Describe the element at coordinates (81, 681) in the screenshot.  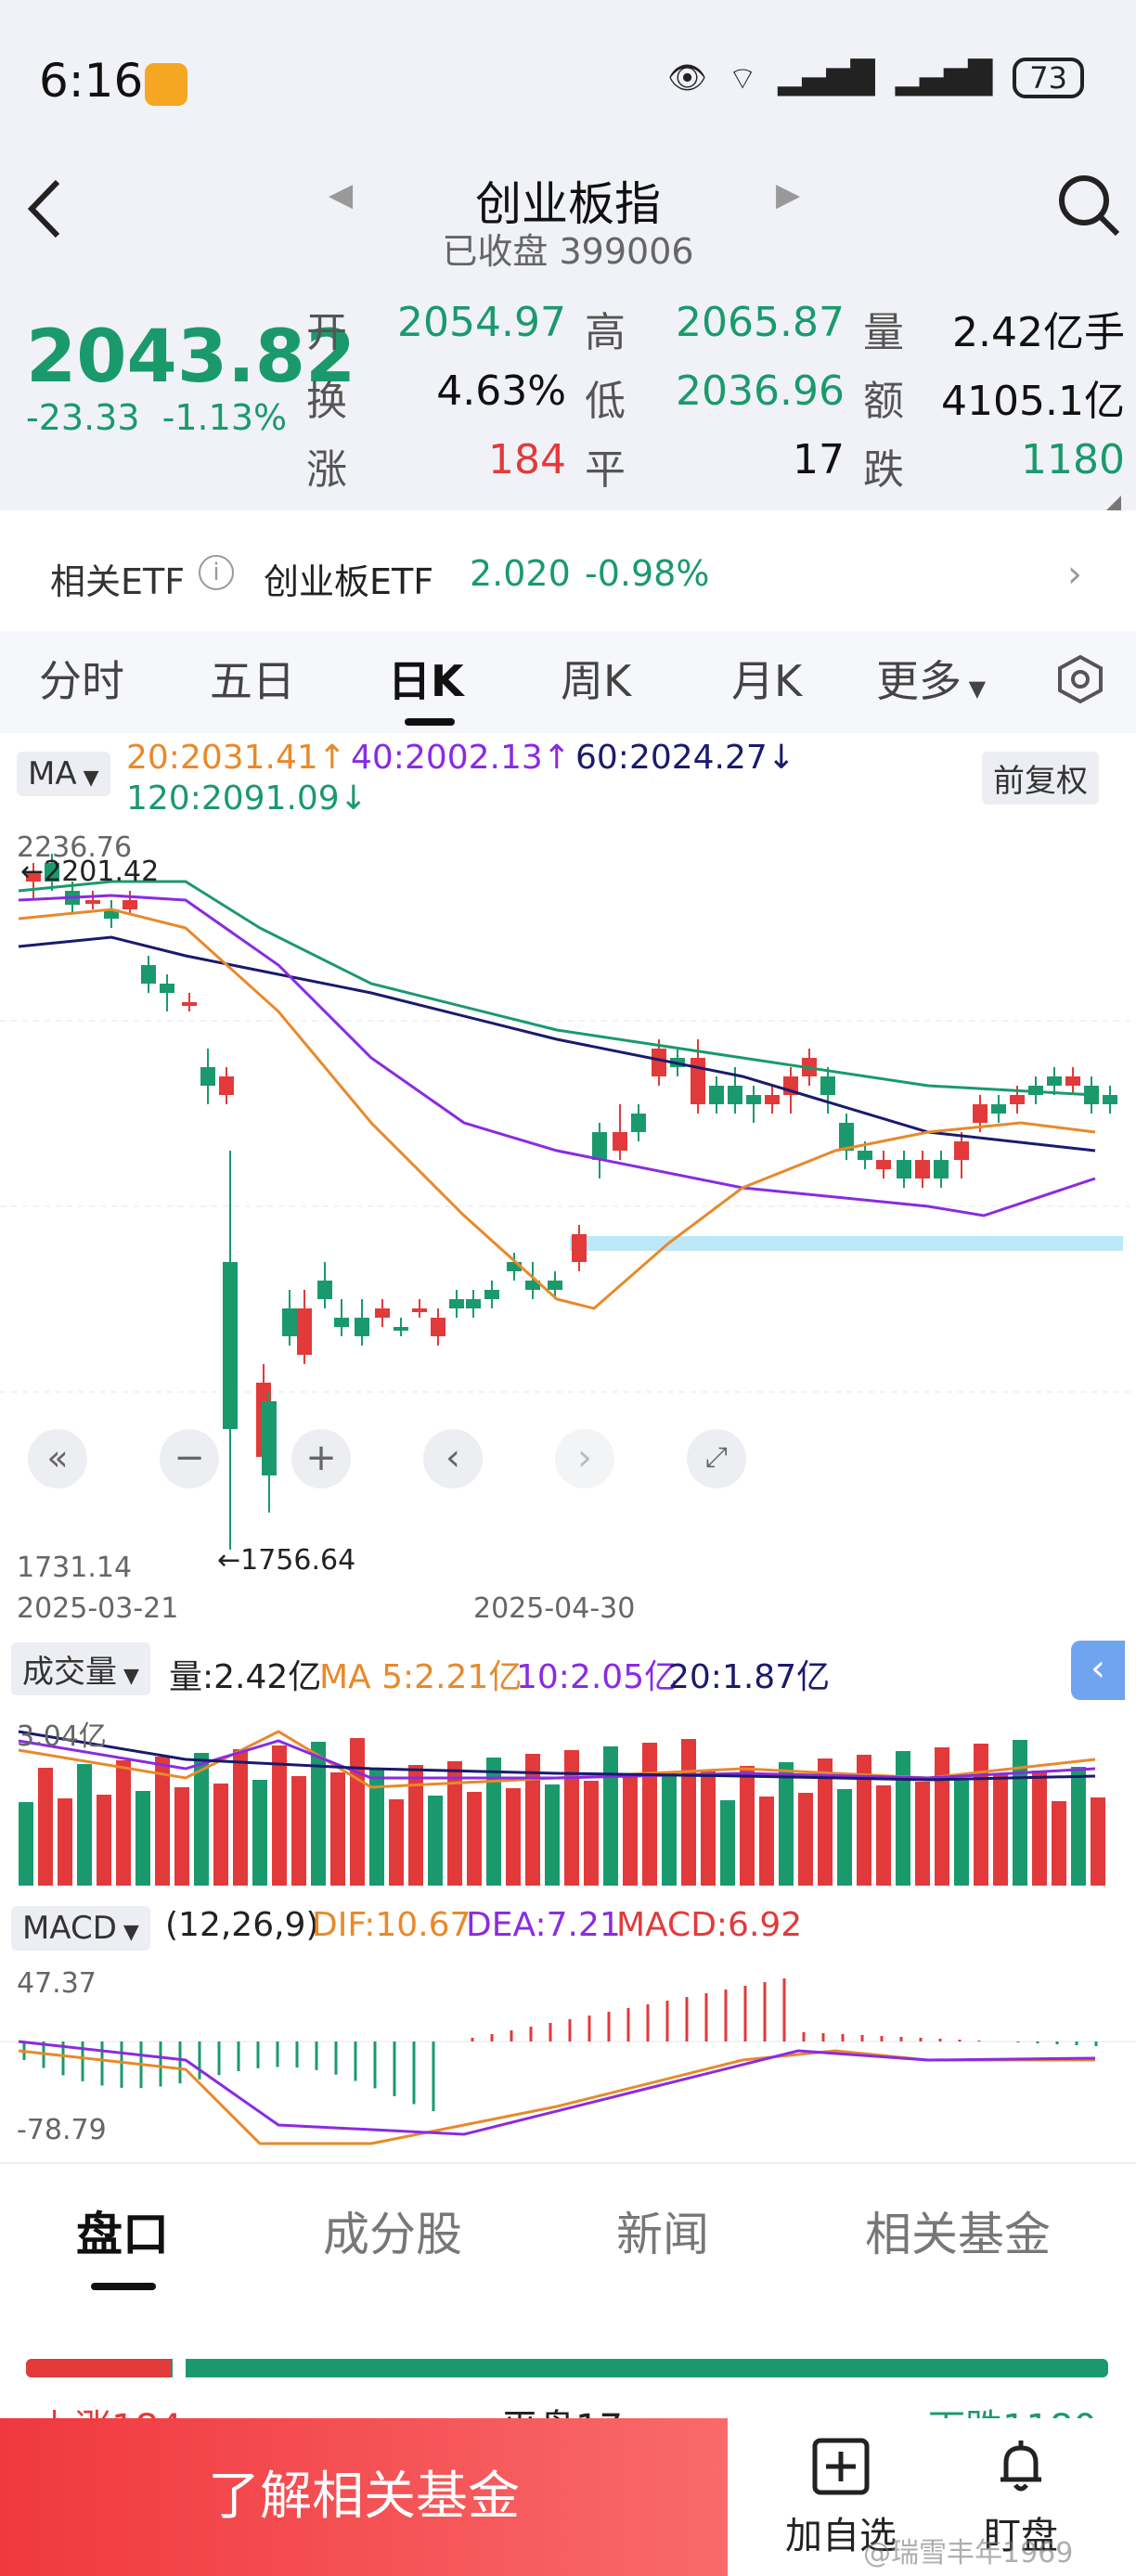
I see `tab-intraday: 分时` at that location.